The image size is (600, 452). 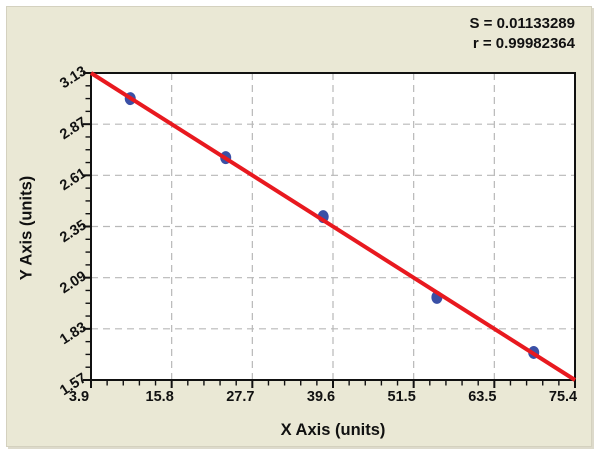 What do you see at coordinates (240, 397) in the screenshot?
I see `x-tick-label: 27.7` at bounding box center [240, 397].